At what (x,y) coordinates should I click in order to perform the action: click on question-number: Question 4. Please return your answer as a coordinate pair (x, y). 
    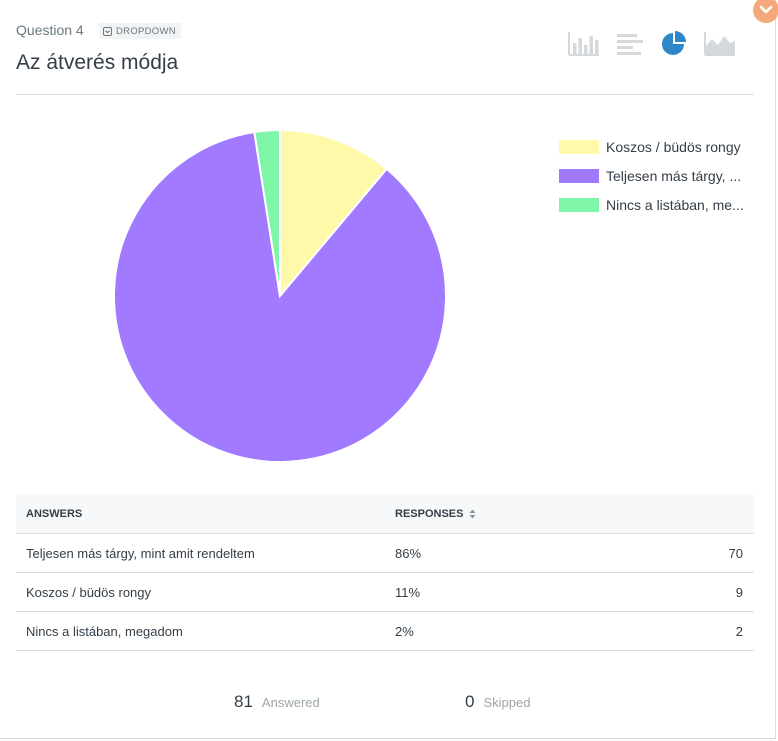
    Looking at the image, I should click on (50, 30).